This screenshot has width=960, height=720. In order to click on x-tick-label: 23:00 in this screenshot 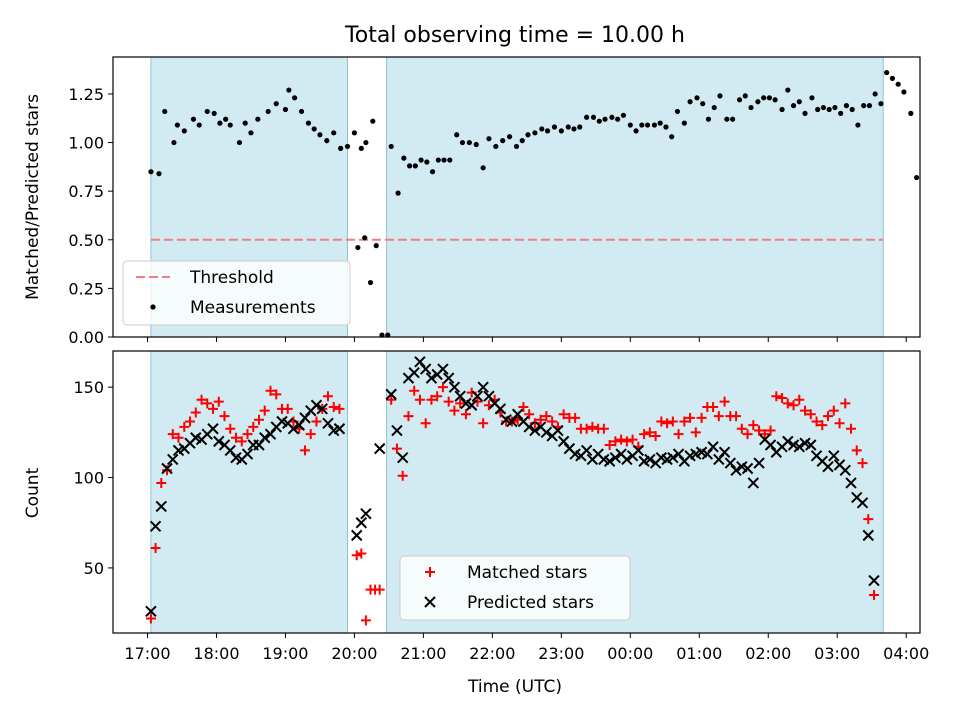, I will do `click(561, 653)`.